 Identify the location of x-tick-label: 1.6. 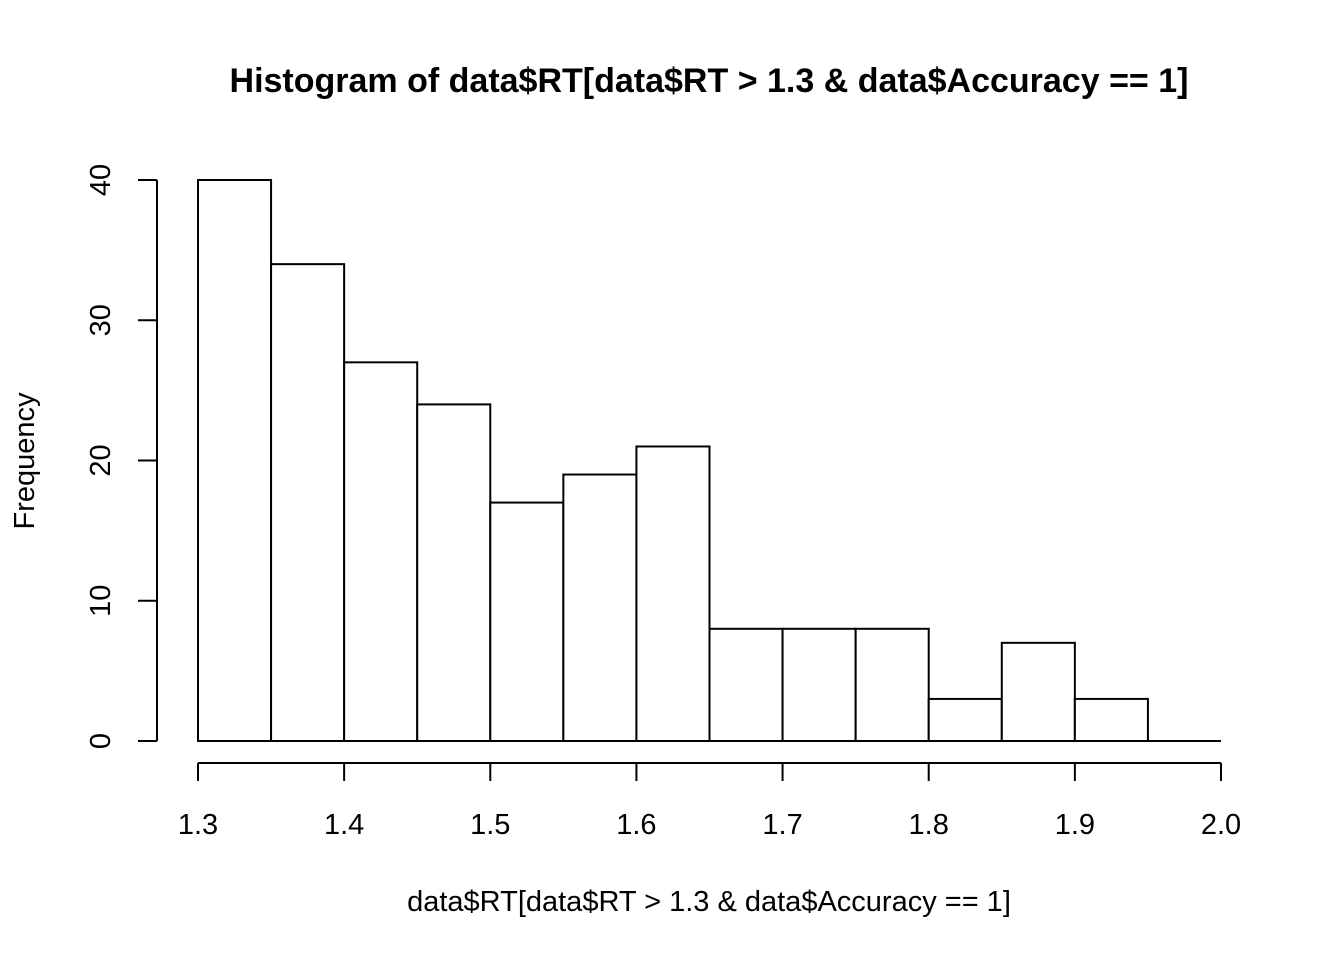
(636, 825).